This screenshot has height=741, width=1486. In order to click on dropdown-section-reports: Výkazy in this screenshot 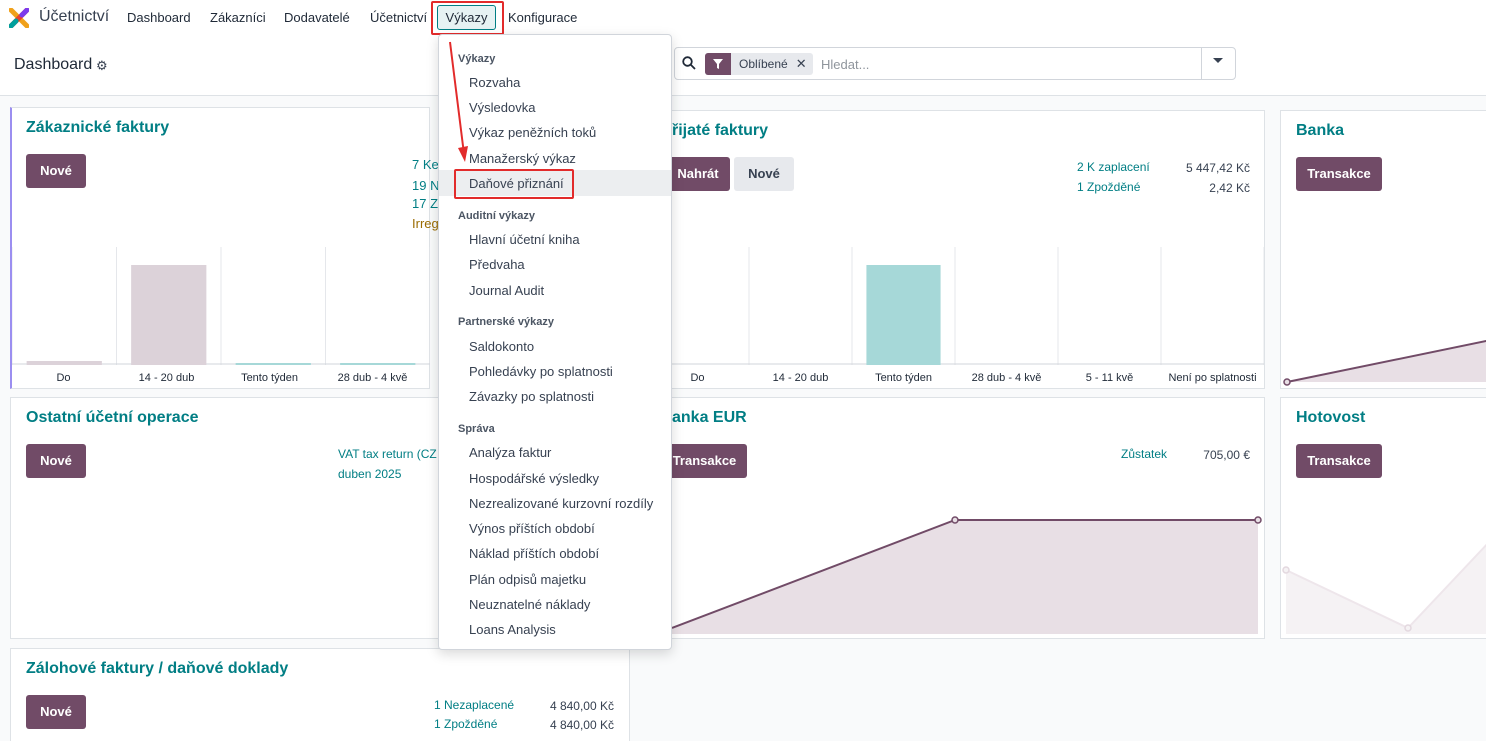, I will do `click(477, 59)`.